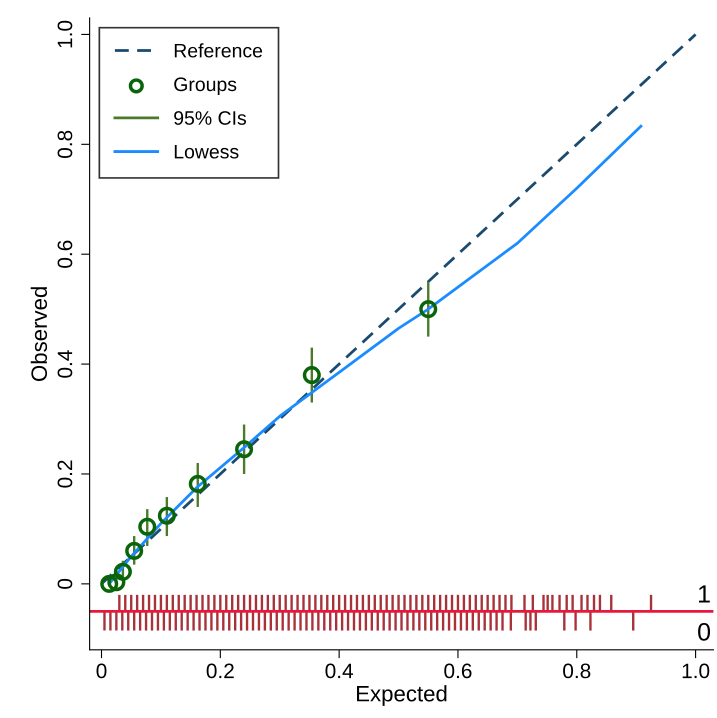 The image size is (717, 718). Describe the element at coordinates (205, 86) in the screenshot. I see `legend-label: Groups` at that location.